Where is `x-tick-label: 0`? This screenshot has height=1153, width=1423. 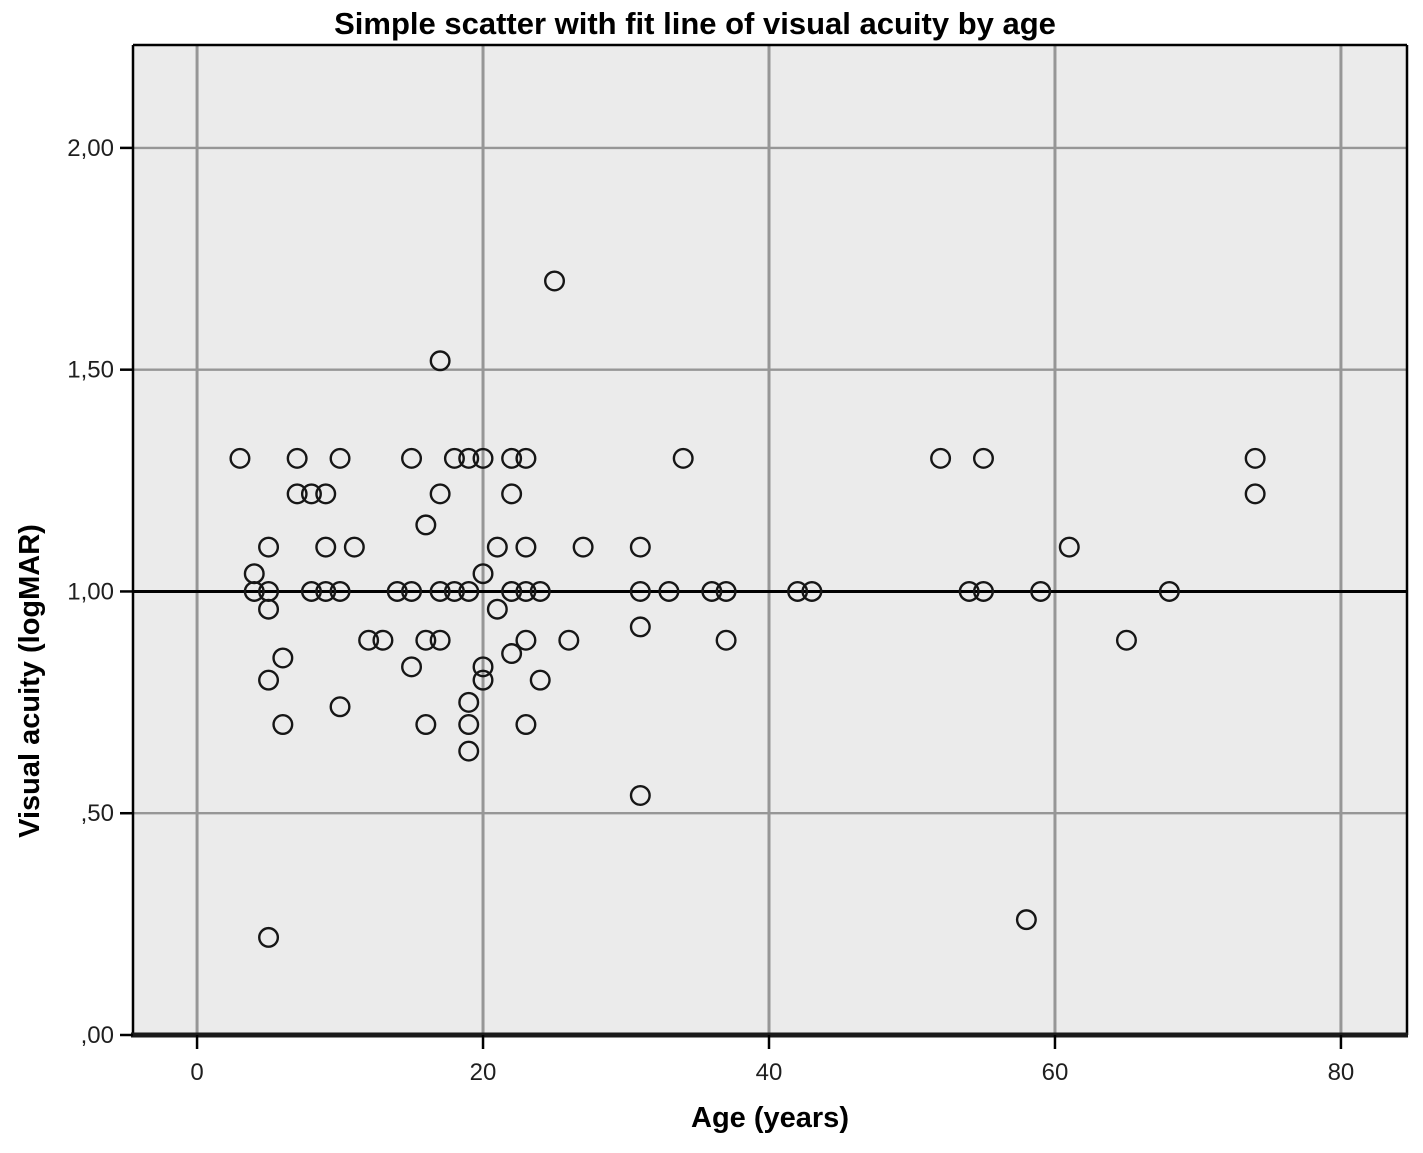 x-tick-label: 0 is located at coordinates (196, 1072).